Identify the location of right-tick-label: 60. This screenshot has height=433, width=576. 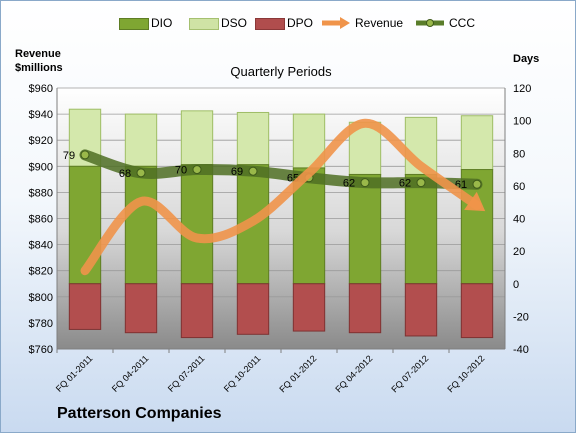
(519, 187).